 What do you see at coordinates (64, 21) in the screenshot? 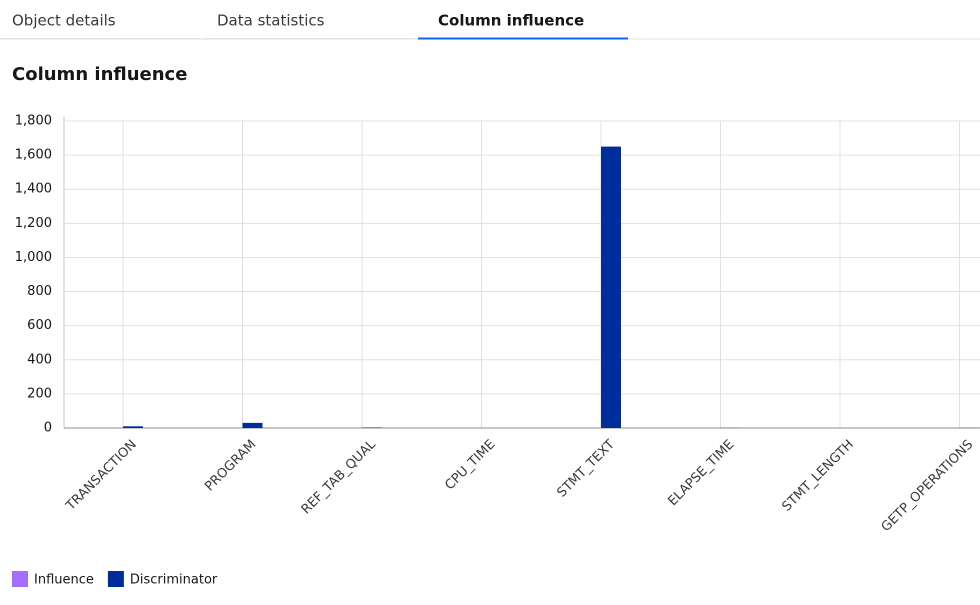
I see `tab-label: Object details` at bounding box center [64, 21].